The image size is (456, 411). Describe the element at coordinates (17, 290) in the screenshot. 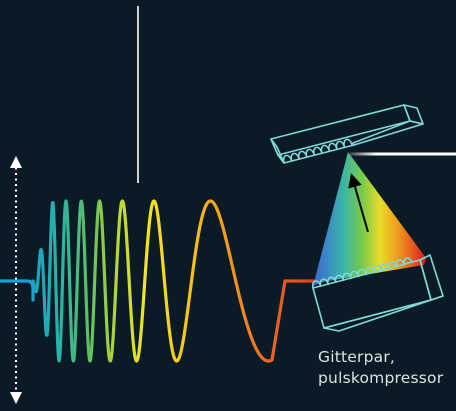

I see `incoming-beam` at that location.